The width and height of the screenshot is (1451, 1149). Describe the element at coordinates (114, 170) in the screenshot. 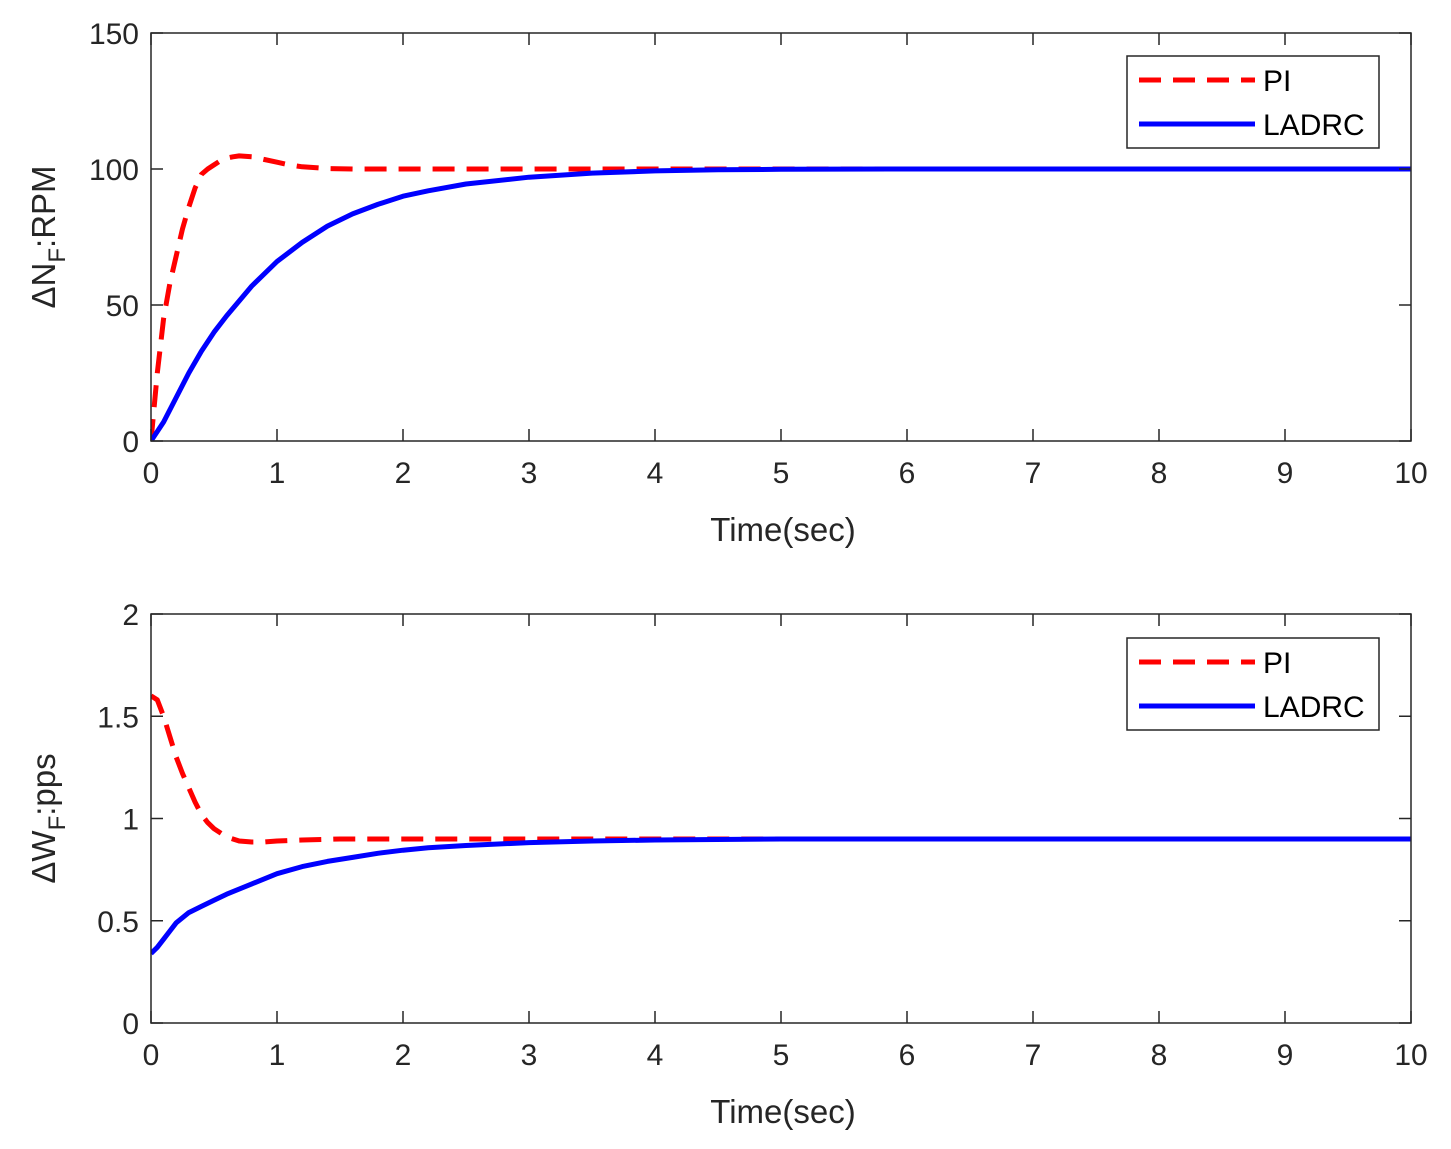

I see `y-tick-label: 100` at that location.